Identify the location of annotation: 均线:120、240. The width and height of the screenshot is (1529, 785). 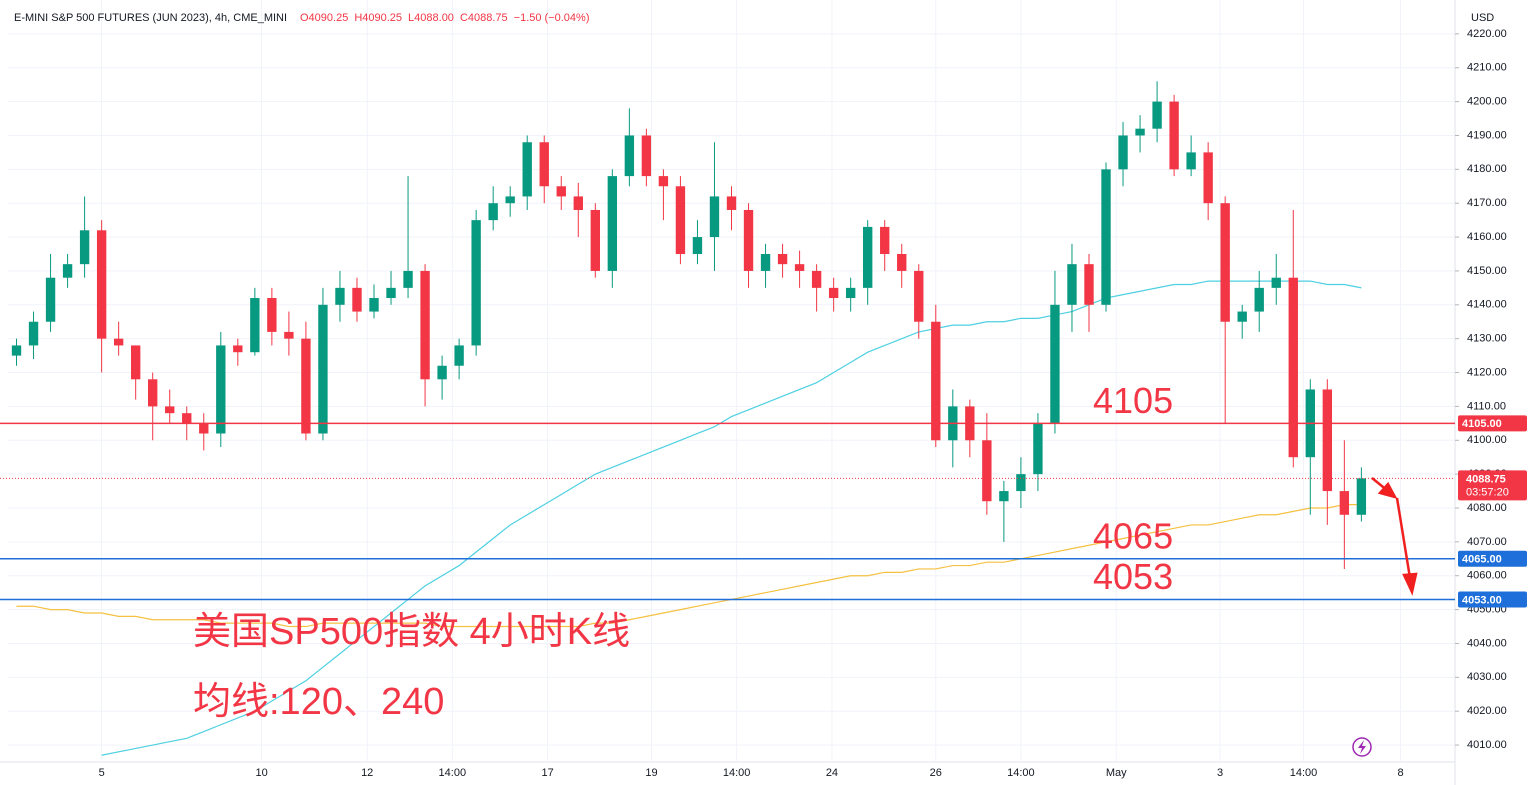
(318, 702).